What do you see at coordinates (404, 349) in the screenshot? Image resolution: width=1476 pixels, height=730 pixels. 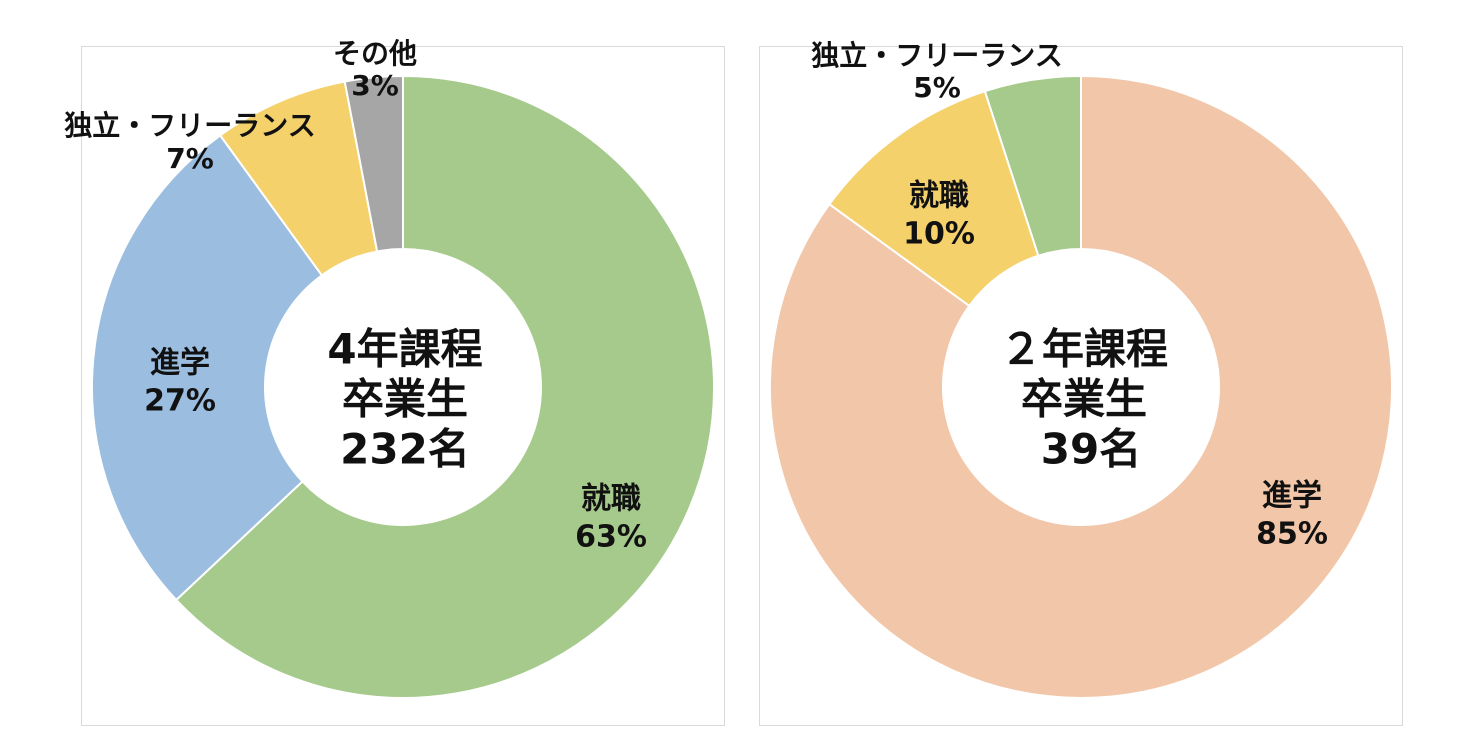 I see `center-title-line-1: 4年課程` at bounding box center [404, 349].